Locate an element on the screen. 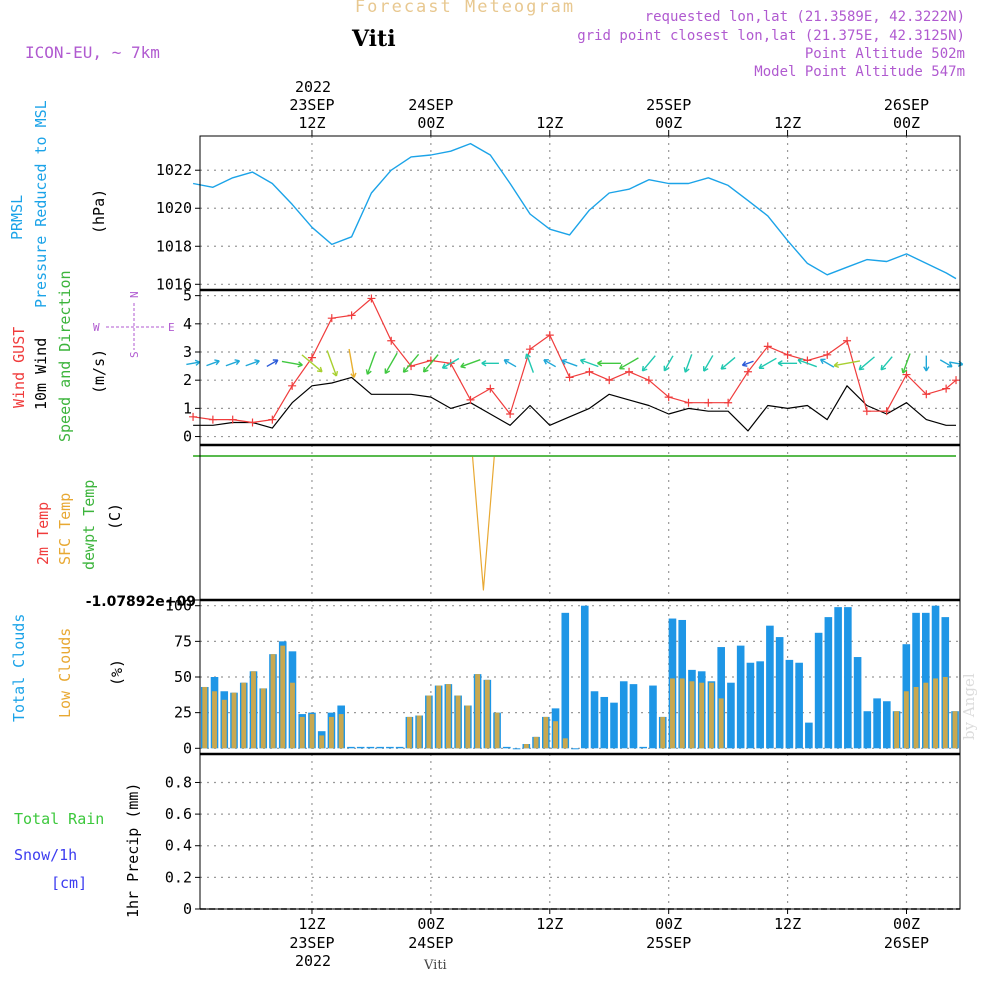 The width and height of the screenshot is (1000, 1000). y-tick-label: 25 is located at coordinates (183, 713).